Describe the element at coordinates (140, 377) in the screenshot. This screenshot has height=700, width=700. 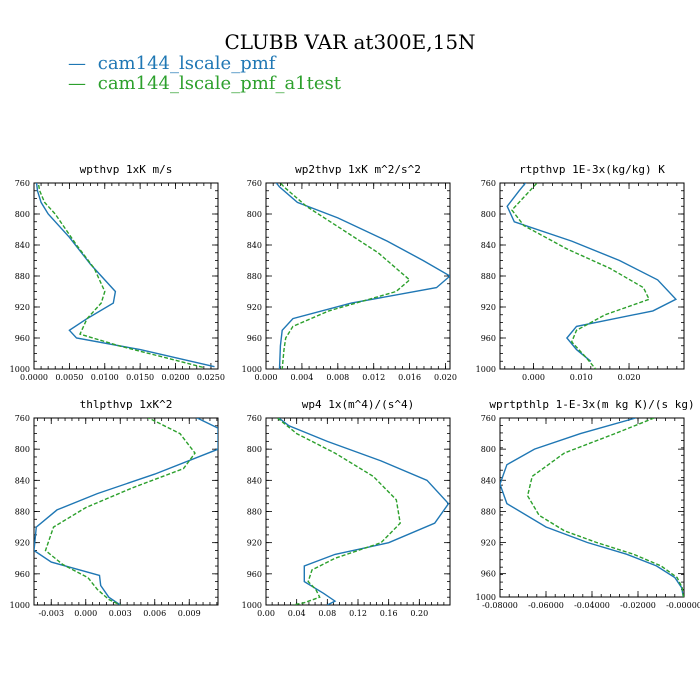
I see `x-tick-label: 0.0150` at that location.